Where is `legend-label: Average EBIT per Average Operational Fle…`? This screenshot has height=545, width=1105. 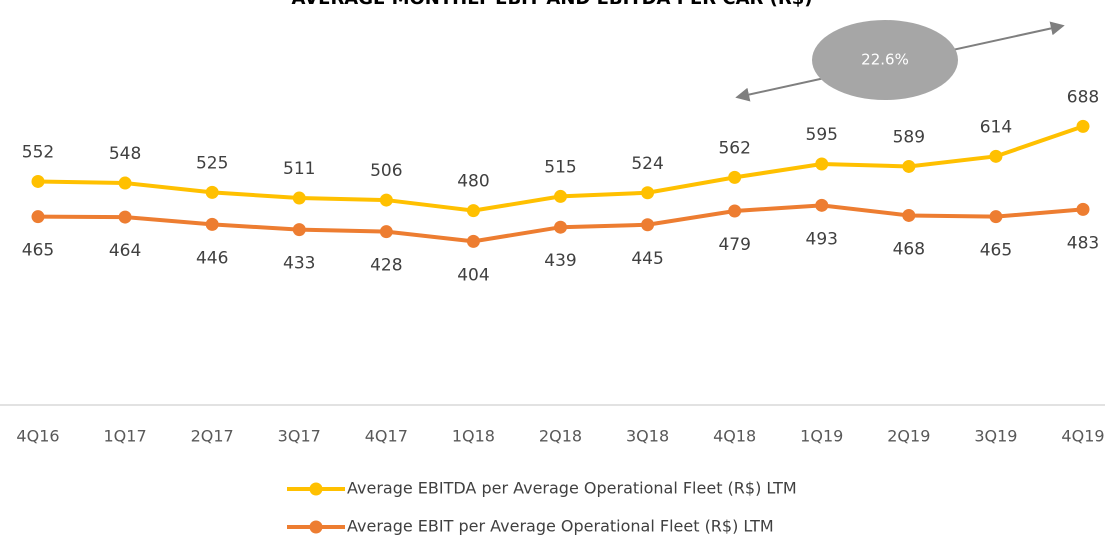 legend-label: Average EBIT per Average Operational Fle… is located at coordinates (560, 526).